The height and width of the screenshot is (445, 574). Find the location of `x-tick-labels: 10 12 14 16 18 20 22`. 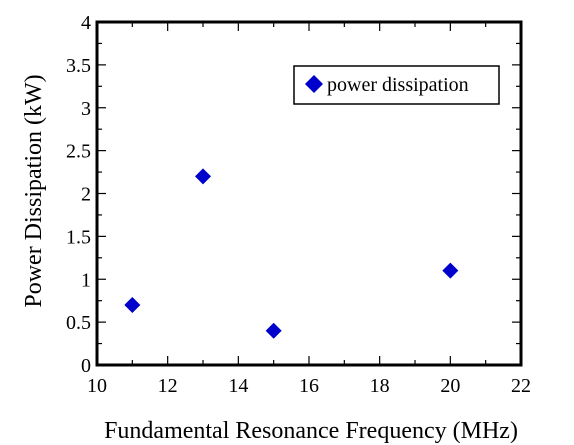

x-tick-labels: 10 12 14 16 18 20 22 is located at coordinates (309, 386).